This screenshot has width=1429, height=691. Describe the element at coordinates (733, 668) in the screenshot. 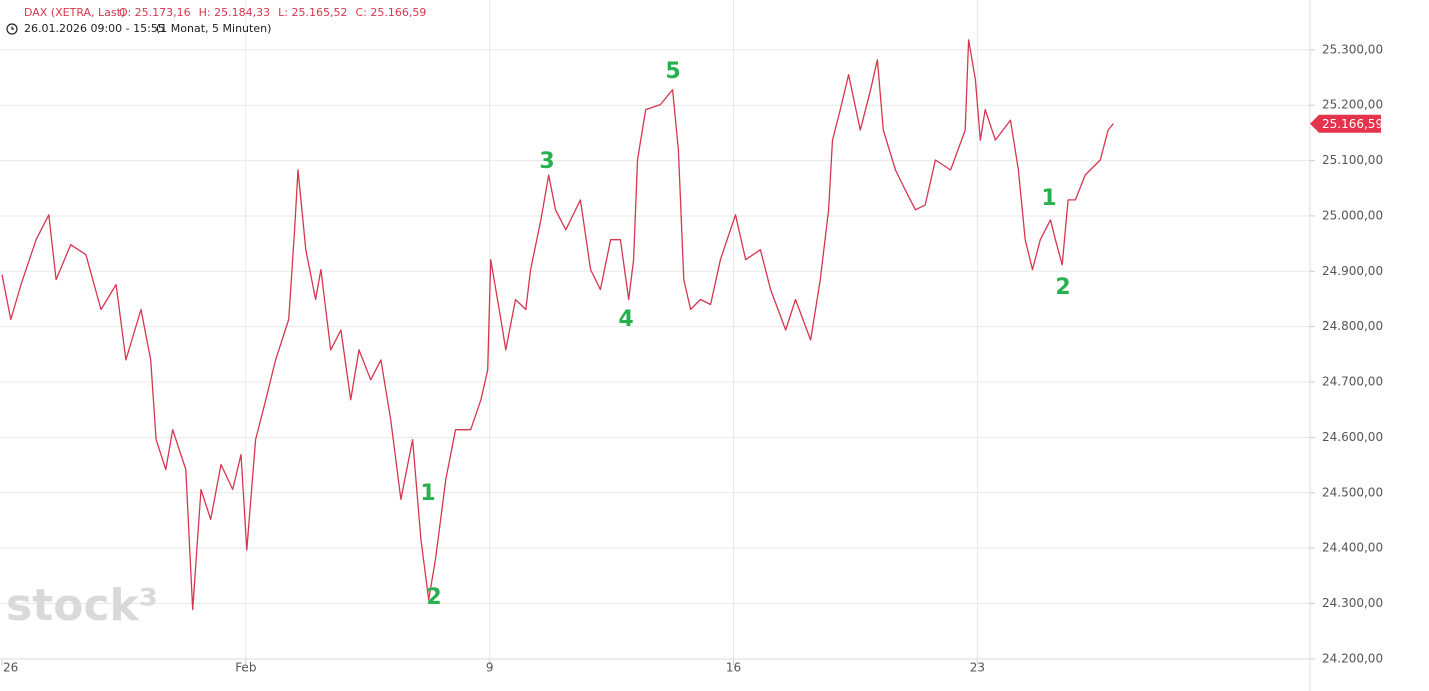

I see `x-tick-label: 16` at that location.